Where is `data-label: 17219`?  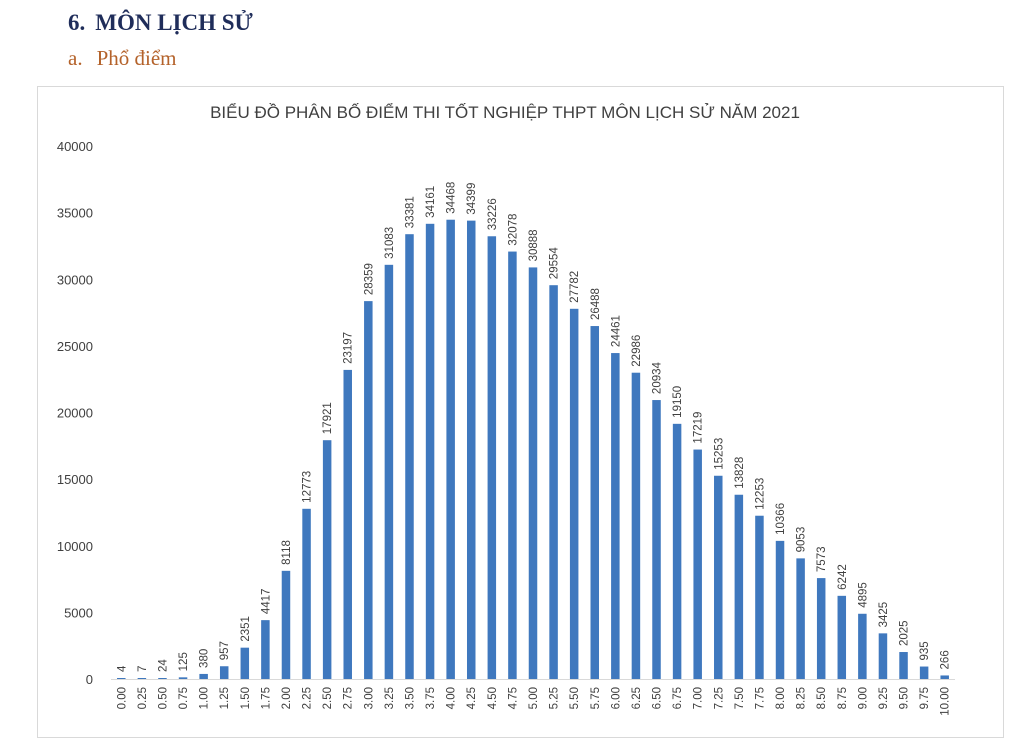 data-label: 17219 is located at coordinates (699, 428).